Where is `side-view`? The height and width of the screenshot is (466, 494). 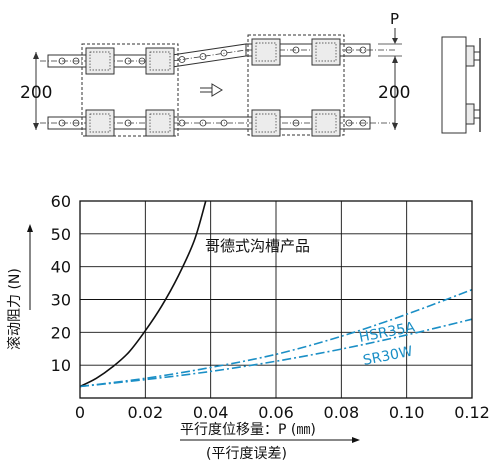
side-view is located at coordinates (461, 85).